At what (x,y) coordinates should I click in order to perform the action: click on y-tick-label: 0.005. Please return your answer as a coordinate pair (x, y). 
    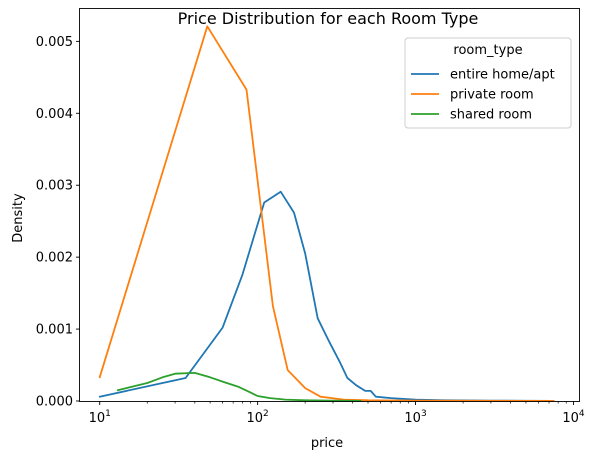
    Looking at the image, I should click on (54, 42).